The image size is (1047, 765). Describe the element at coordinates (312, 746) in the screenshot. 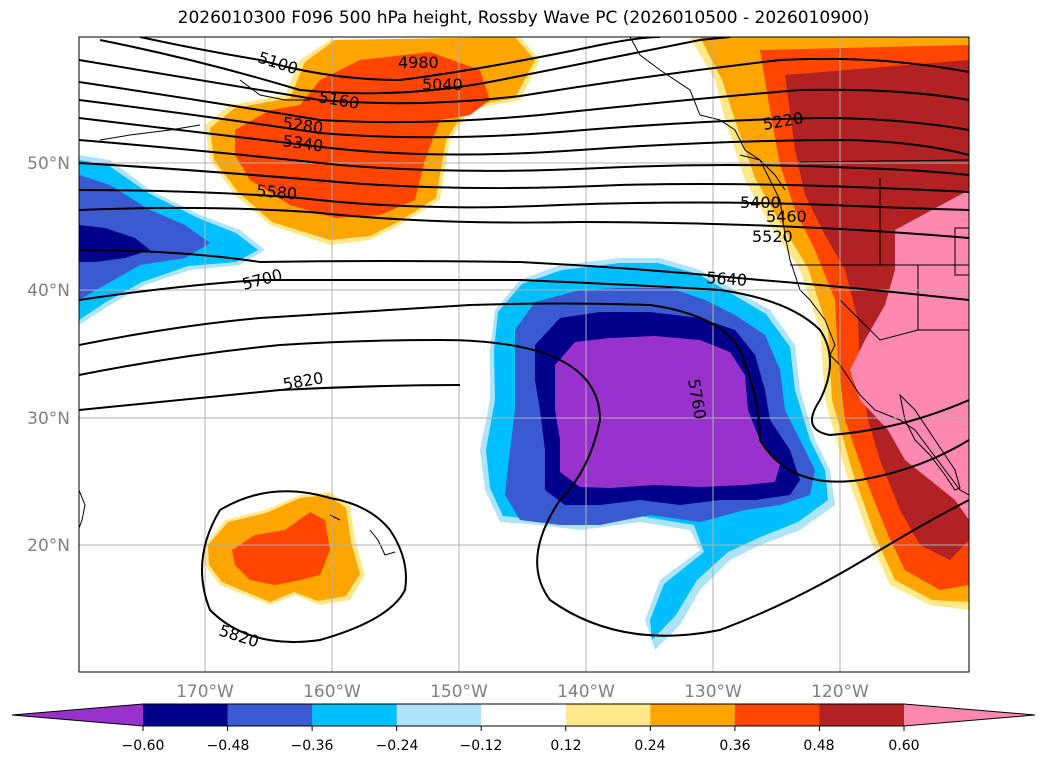

I see `colorbar-tick-label: −0.36` at that location.